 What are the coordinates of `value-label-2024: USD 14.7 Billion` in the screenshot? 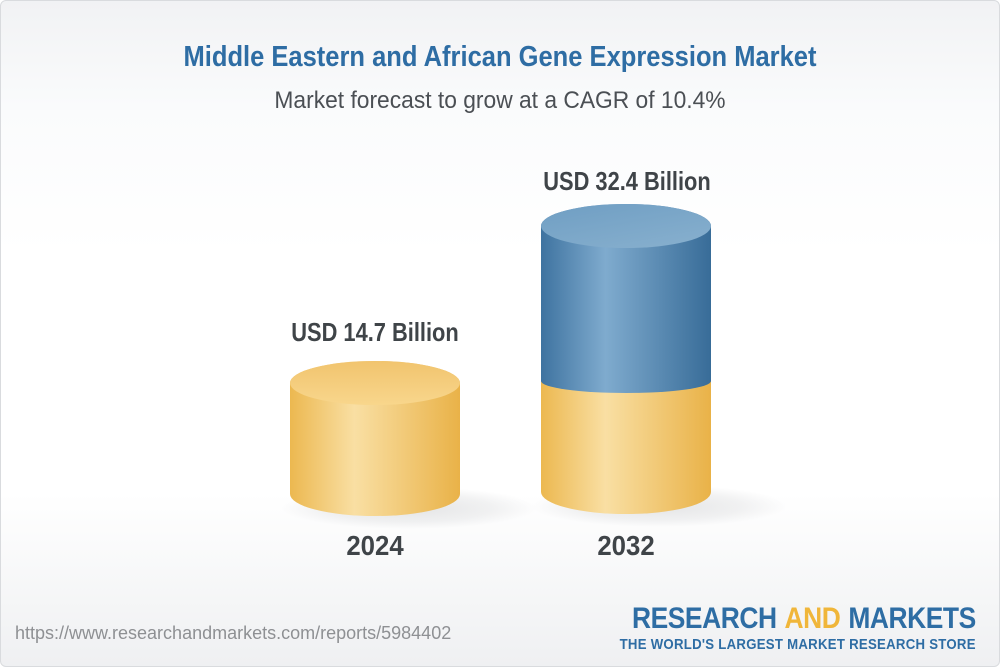 It's located at (375, 332).